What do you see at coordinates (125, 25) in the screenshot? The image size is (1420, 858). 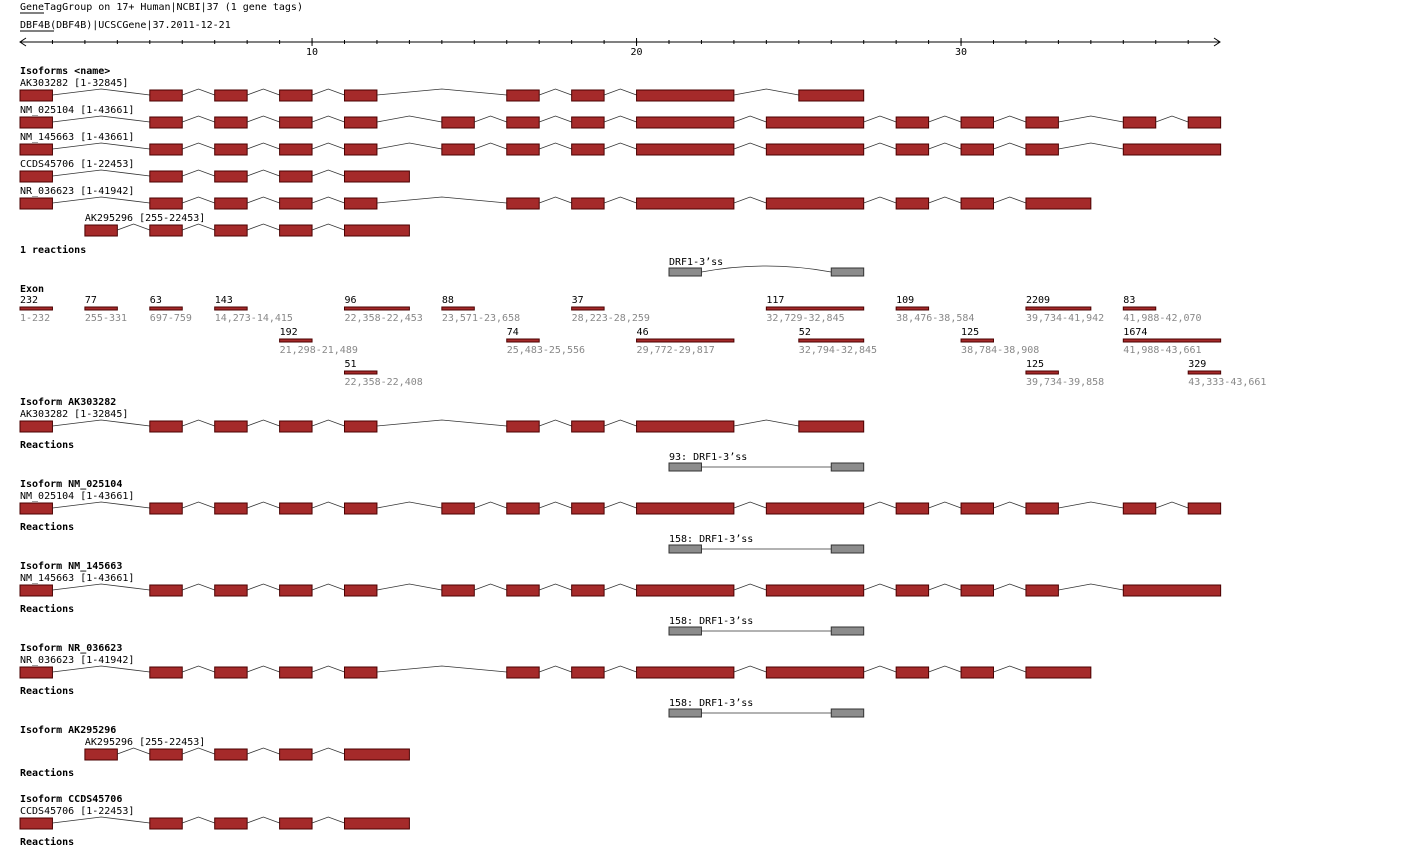 I see `gene-name: DBF4B(DBF4B)|UCSCGene|37.2011-12-21` at bounding box center [125, 25].